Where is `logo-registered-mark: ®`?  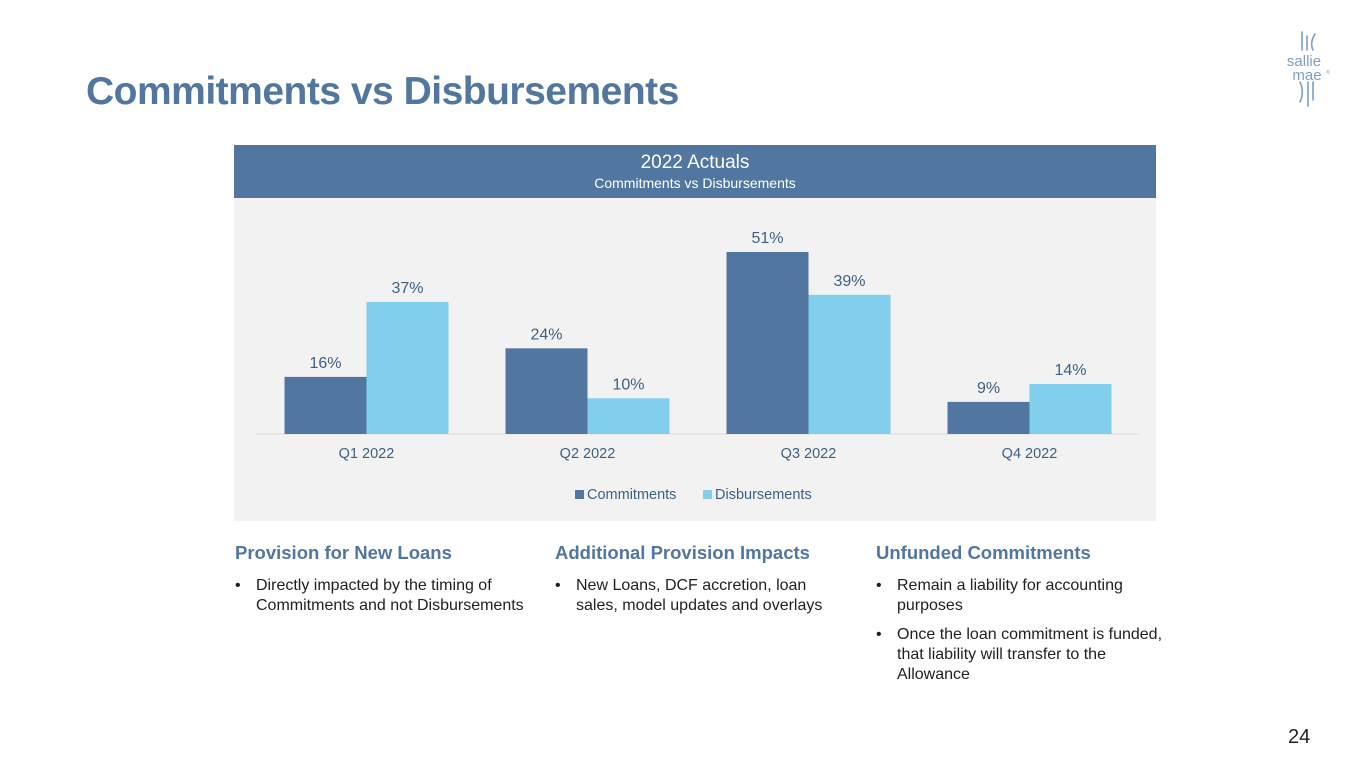 logo-registered-mark: ® is located at coordinates (1328, 72).